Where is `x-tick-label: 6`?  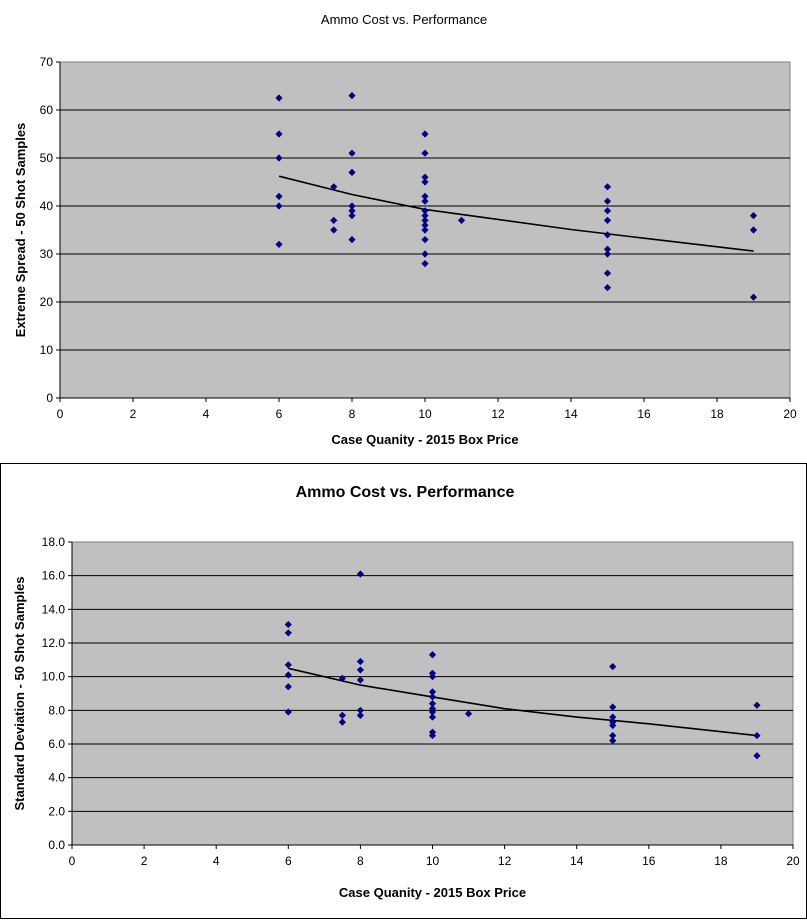 x-tick-label: 6 is located at coordinates (279, 414).